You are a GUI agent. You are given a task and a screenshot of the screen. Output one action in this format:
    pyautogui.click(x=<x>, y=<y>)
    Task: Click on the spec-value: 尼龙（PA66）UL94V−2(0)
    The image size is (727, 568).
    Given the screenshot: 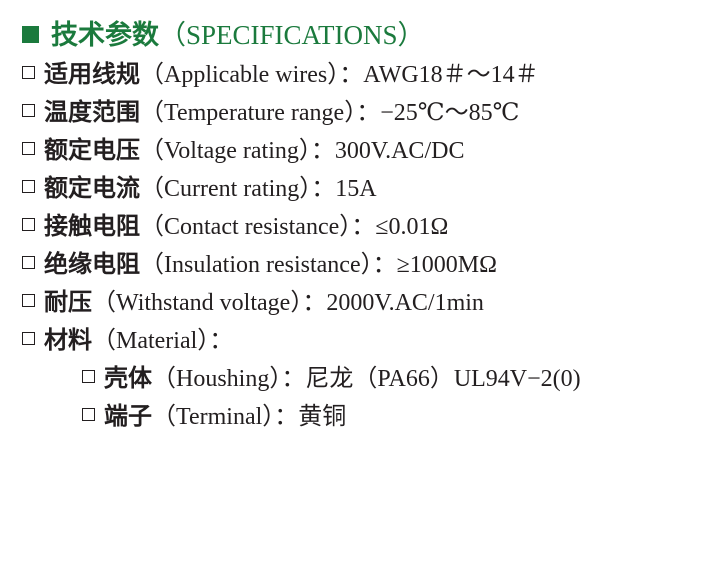 What is the action you would take?
    pyautogui.click(x=443, y=379)
    